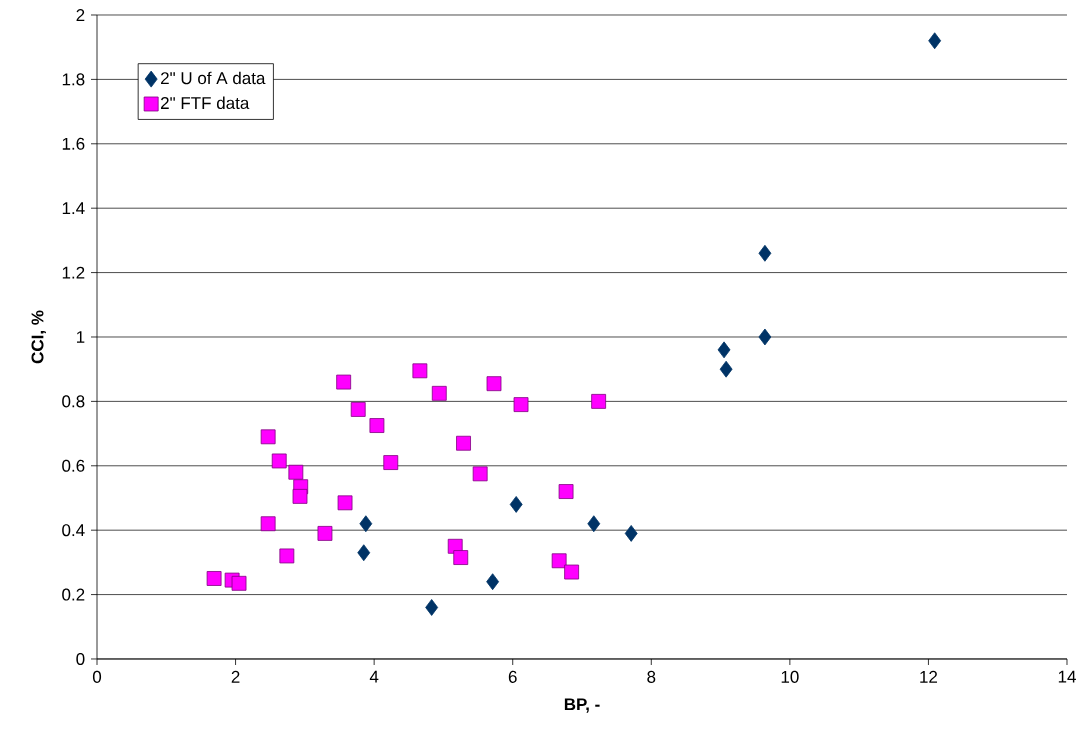 This screenshot has height=752, width=1084. I want to click on y-tick-label: 2, so click(80, 15).